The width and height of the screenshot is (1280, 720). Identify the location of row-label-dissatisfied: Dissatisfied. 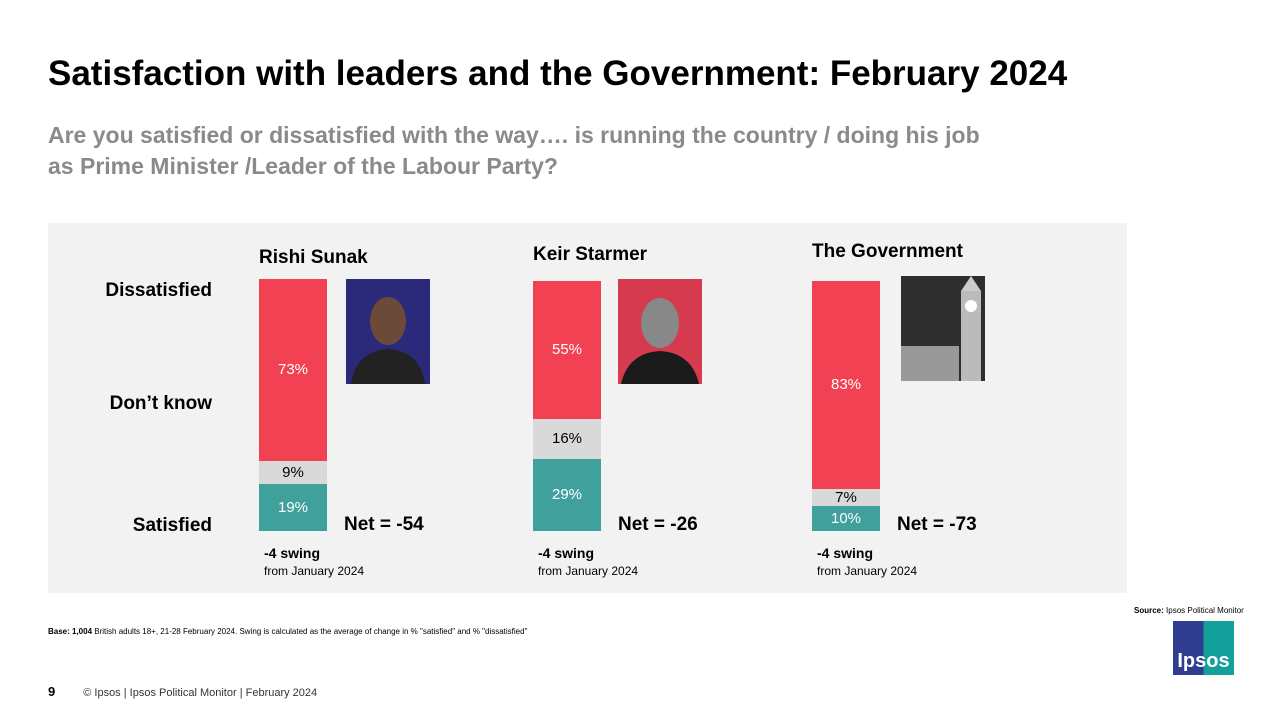
(158, 290).